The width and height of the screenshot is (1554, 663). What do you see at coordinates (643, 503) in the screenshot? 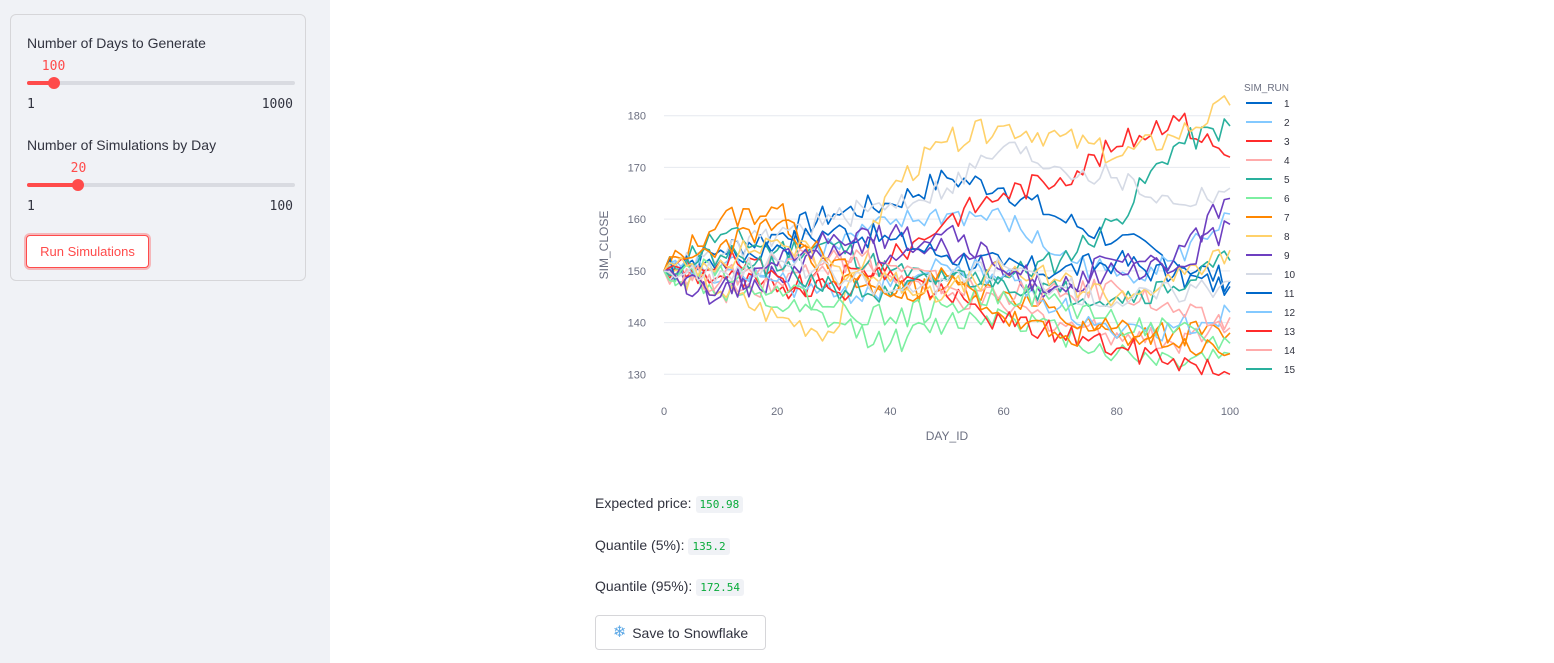
I see `expected-price-label: Expected price:` at bounding box center [643, 503].